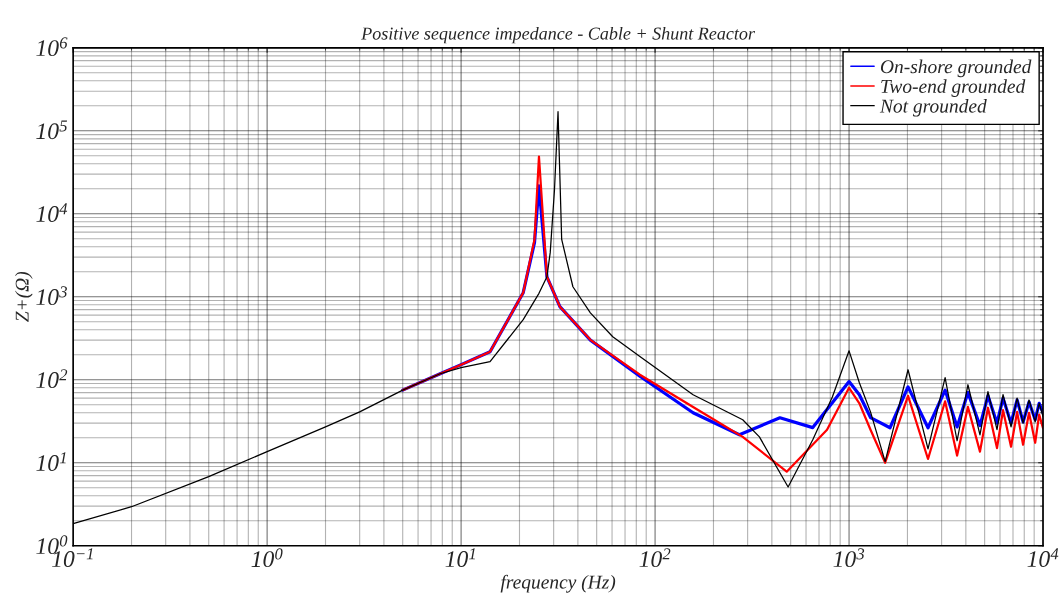  I want to click on legend-label: On-shore grounded, so click(956, 68).